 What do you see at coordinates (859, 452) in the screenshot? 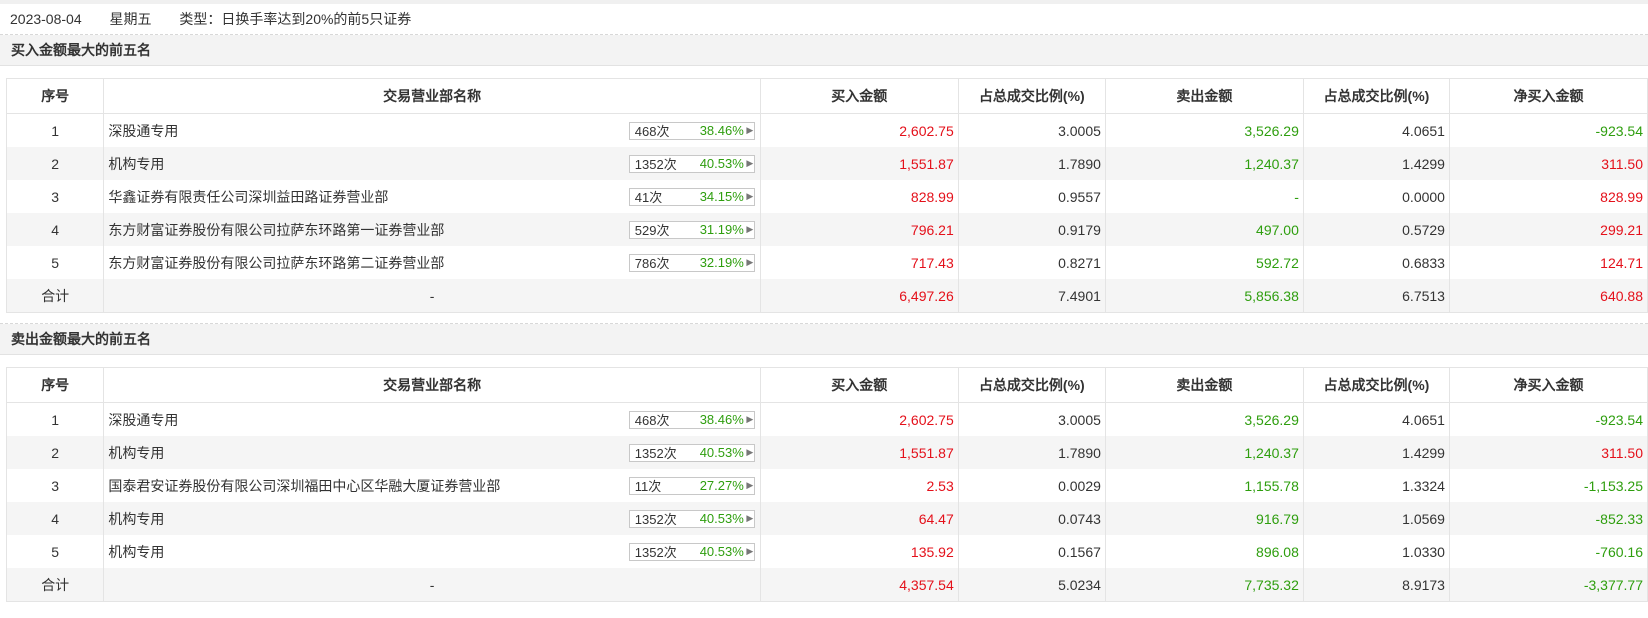
I see `buy-amount: 1,551.87` at bounding box center [859, 452].